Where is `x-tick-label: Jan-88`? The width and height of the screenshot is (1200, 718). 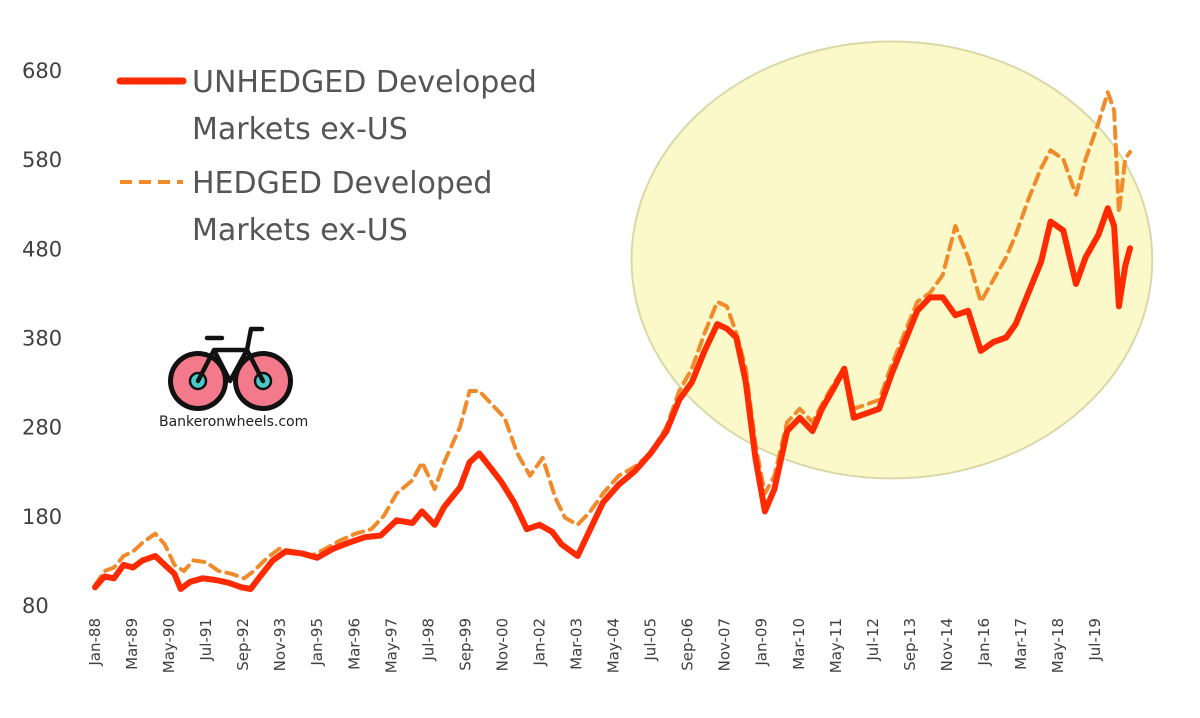 x-tick-label: Jan-88 is located at coordinates (95, 642).